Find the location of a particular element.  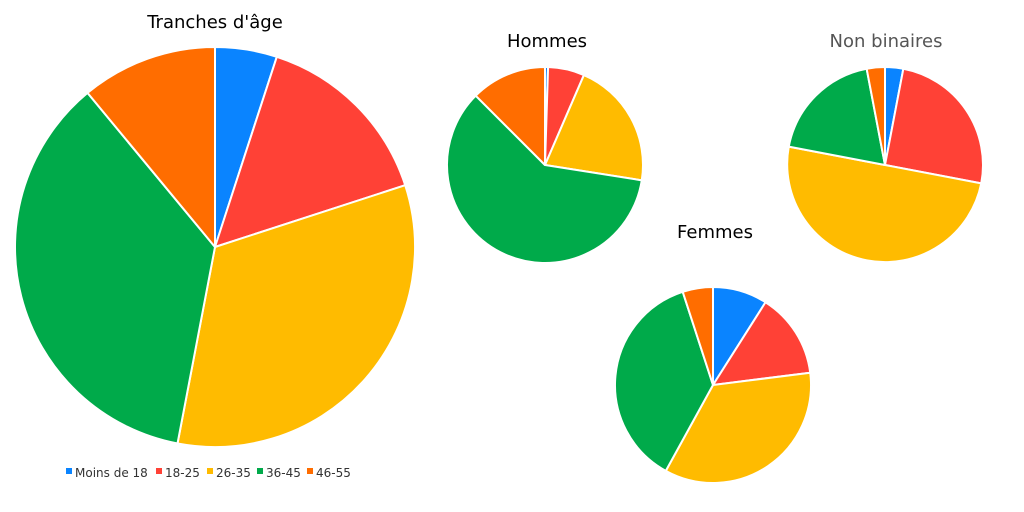

legend: Moins de 18 18-25 26-35 36-45 46-55 is located at coordinates (208, 473).